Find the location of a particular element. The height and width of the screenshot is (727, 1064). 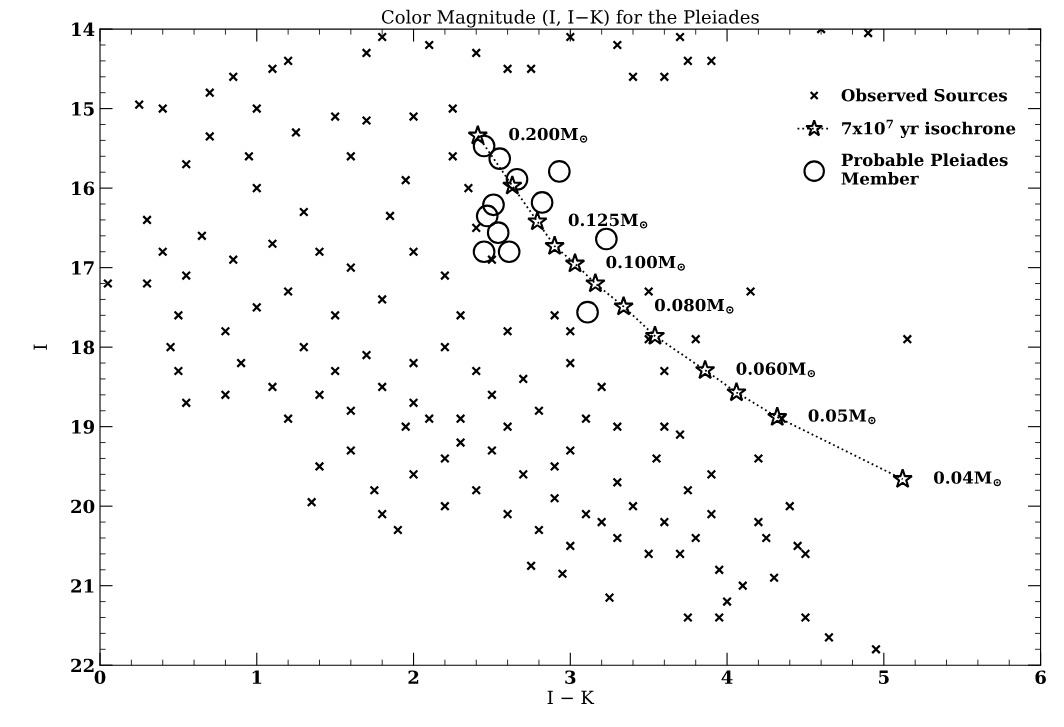

x-tick-label: 4 is located at coordinates (727, 677).